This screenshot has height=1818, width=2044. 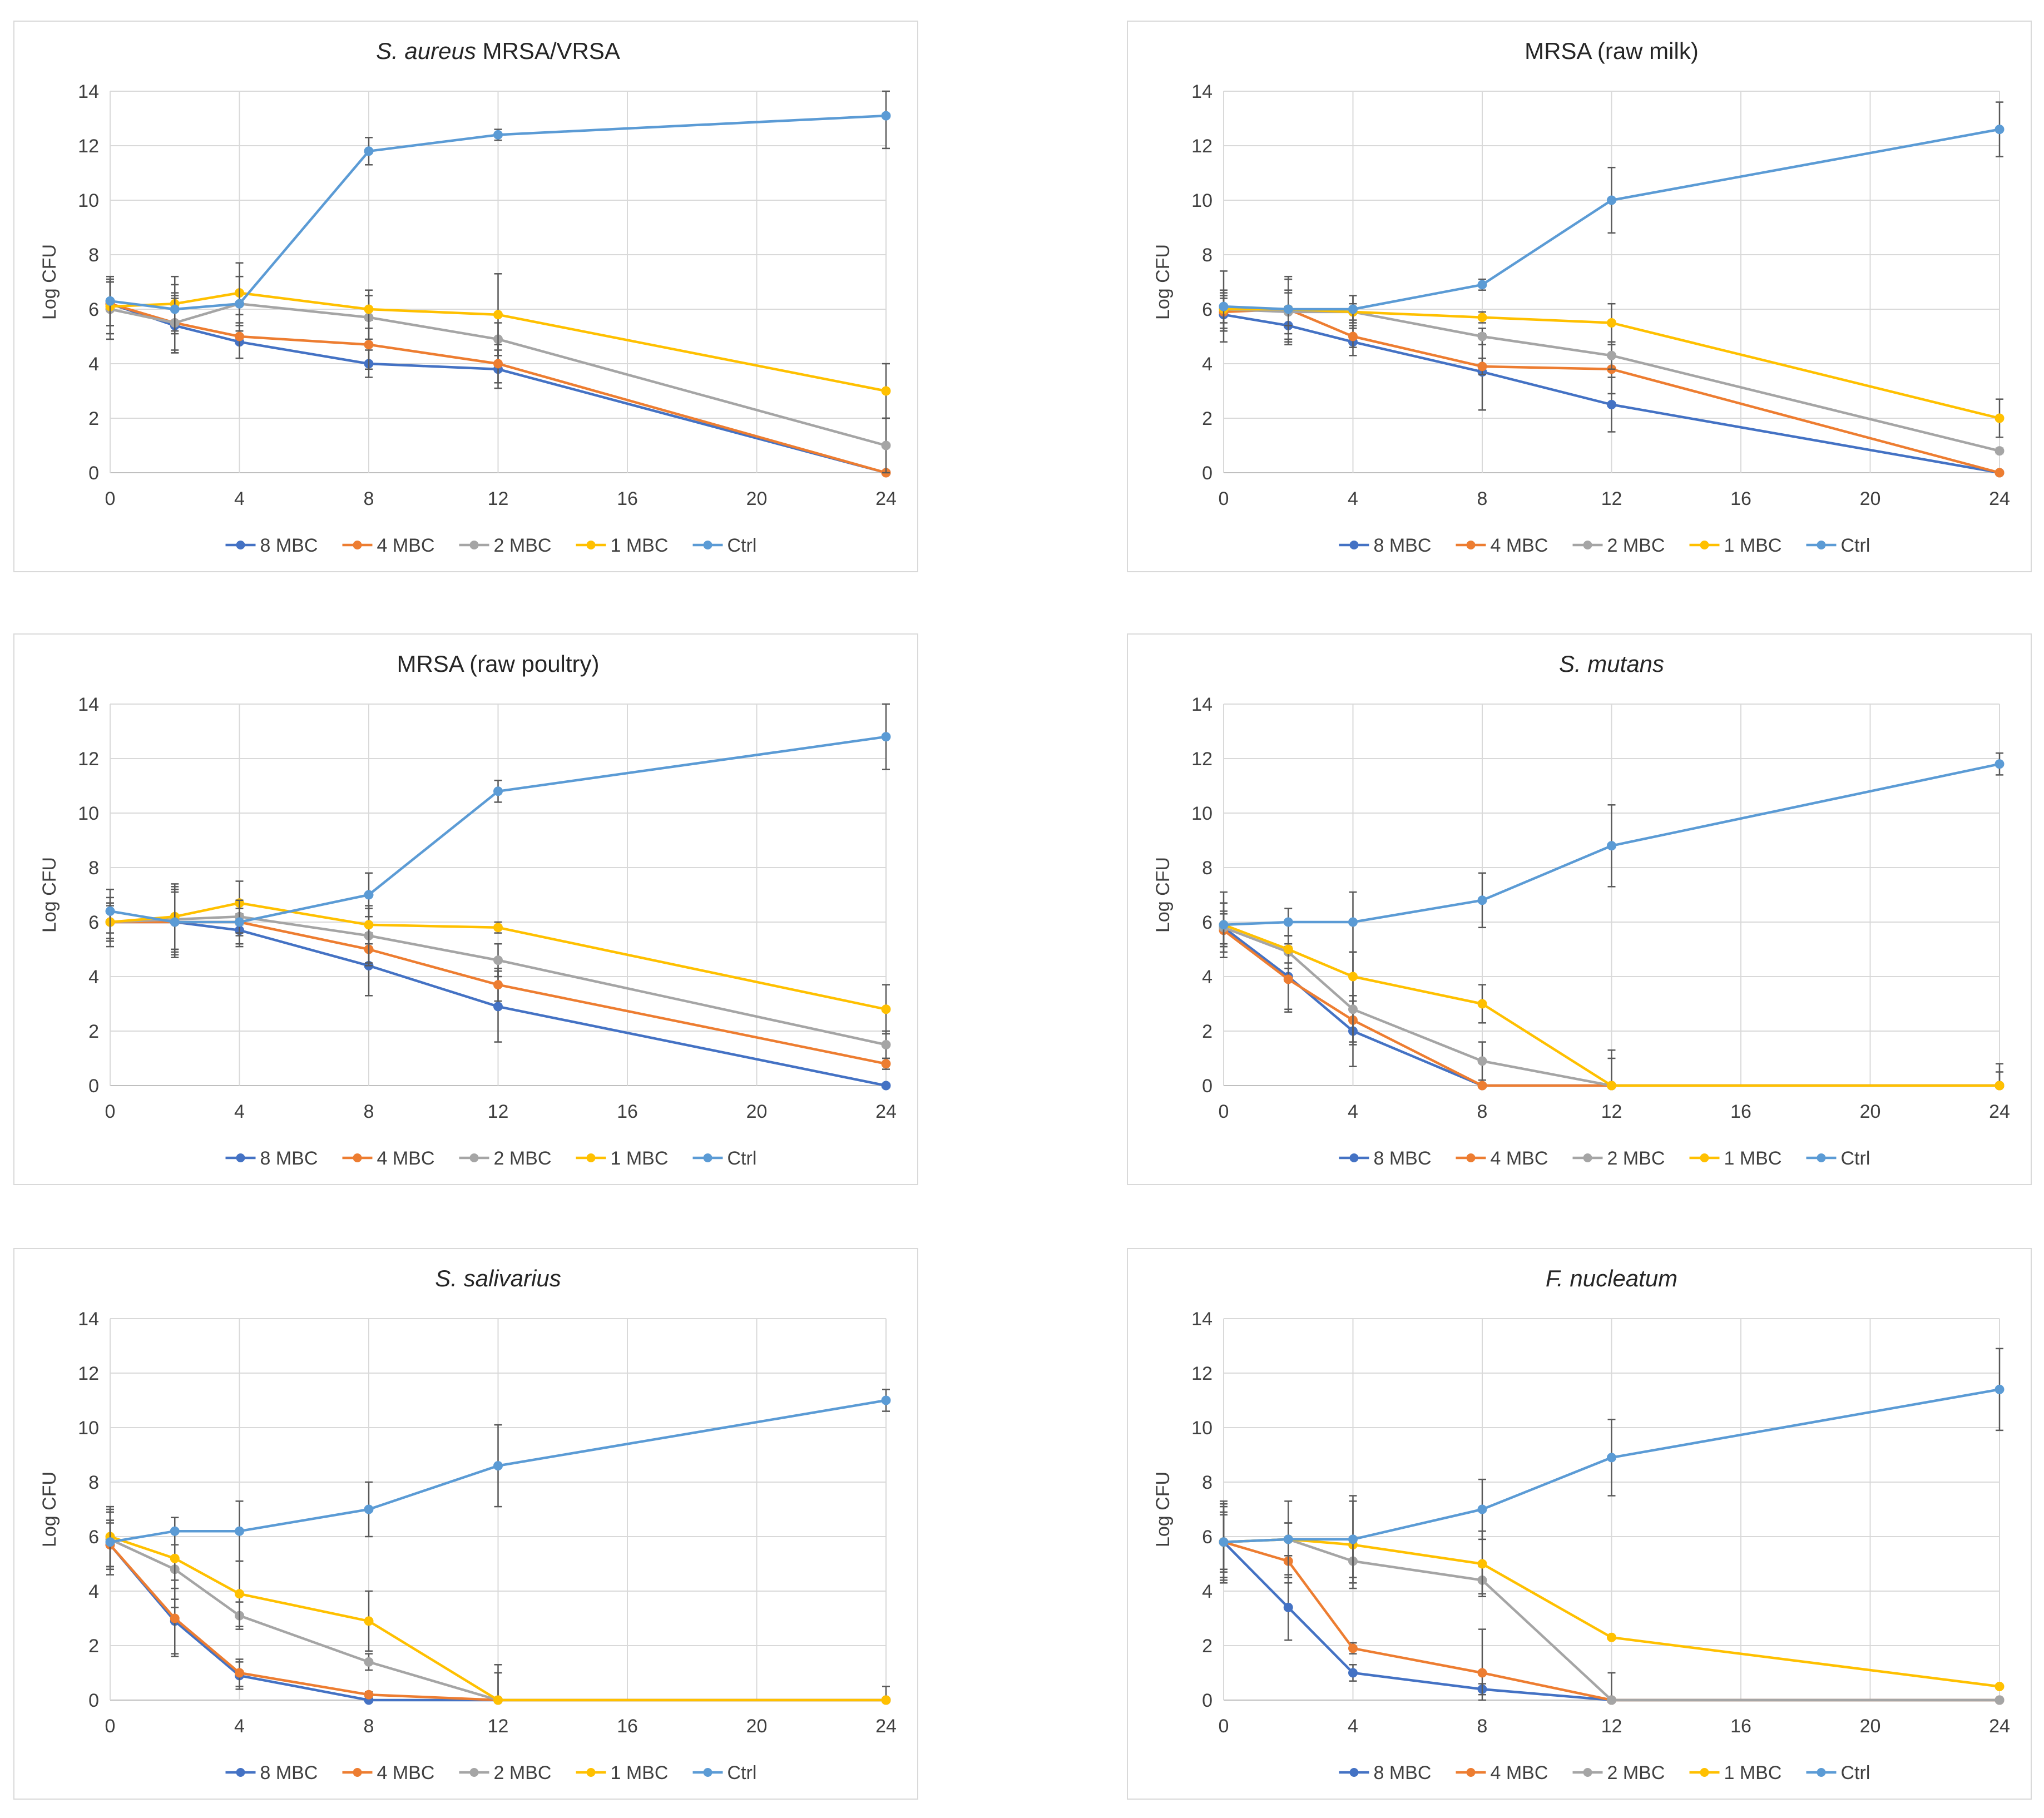 What do you see at coordinates (1611, 664) in the screenshot?
I see `chart-title: S. mutans` at bounding box center [1611, 664].